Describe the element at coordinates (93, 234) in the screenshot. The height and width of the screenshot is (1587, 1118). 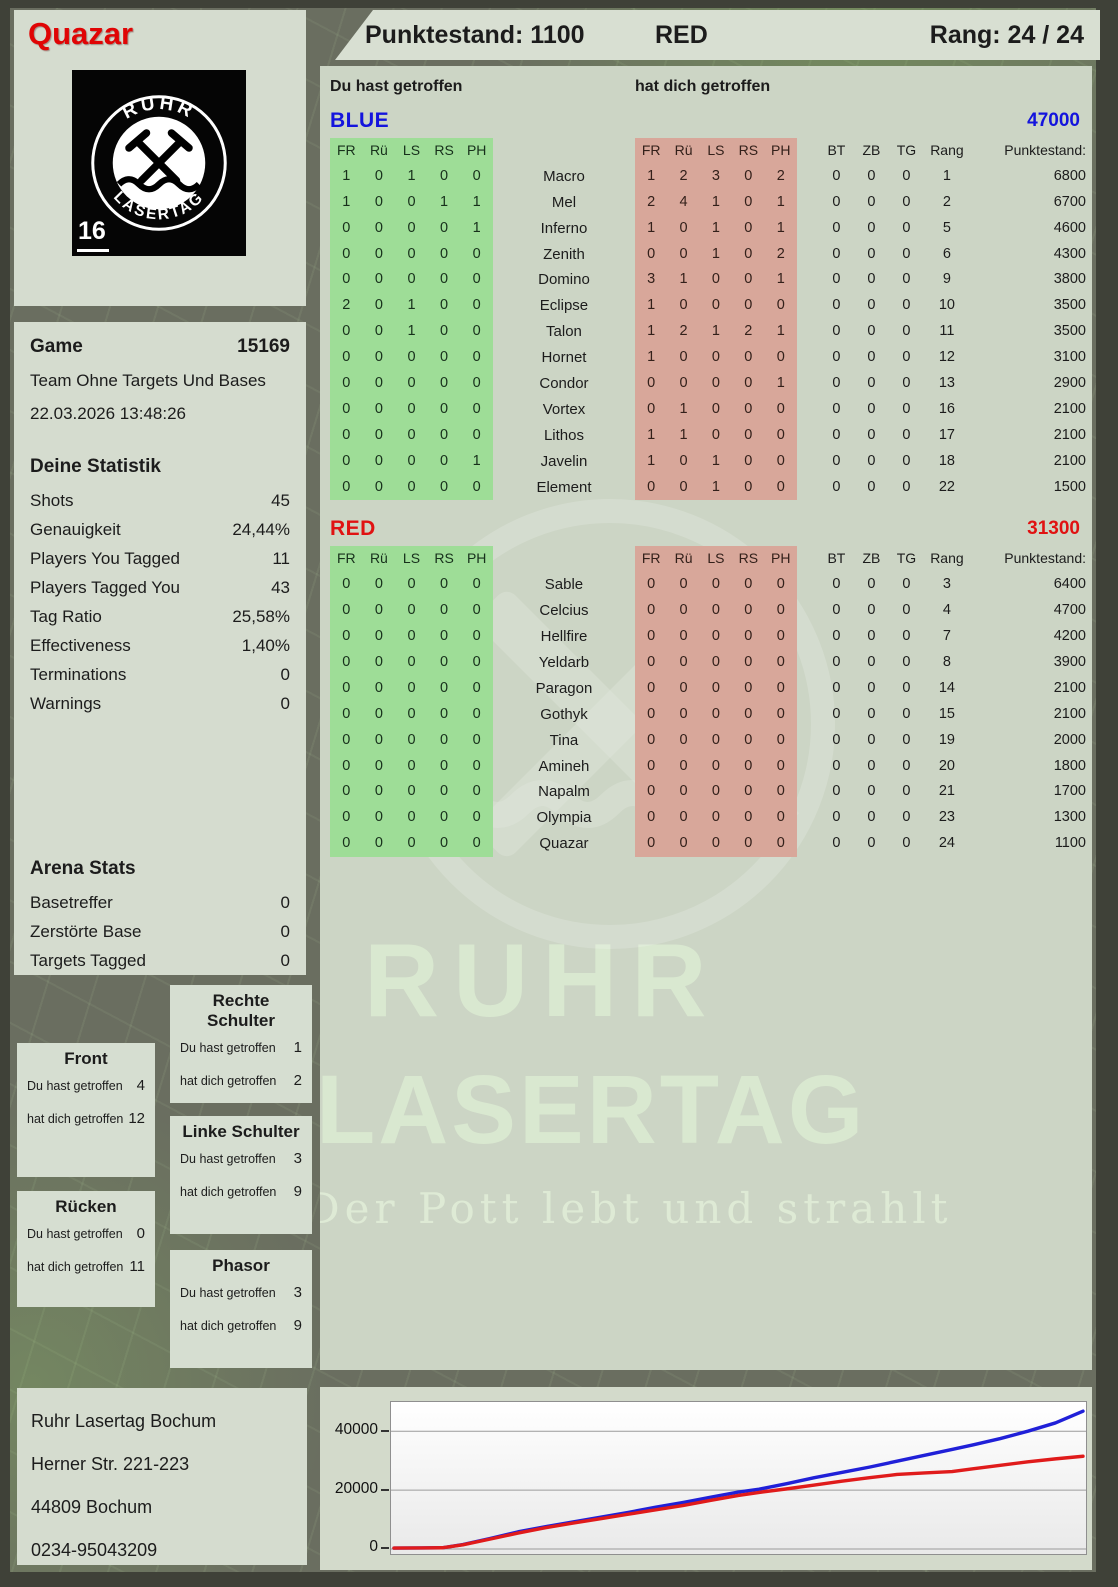
I see `logo-badge-number: 16` at that location.